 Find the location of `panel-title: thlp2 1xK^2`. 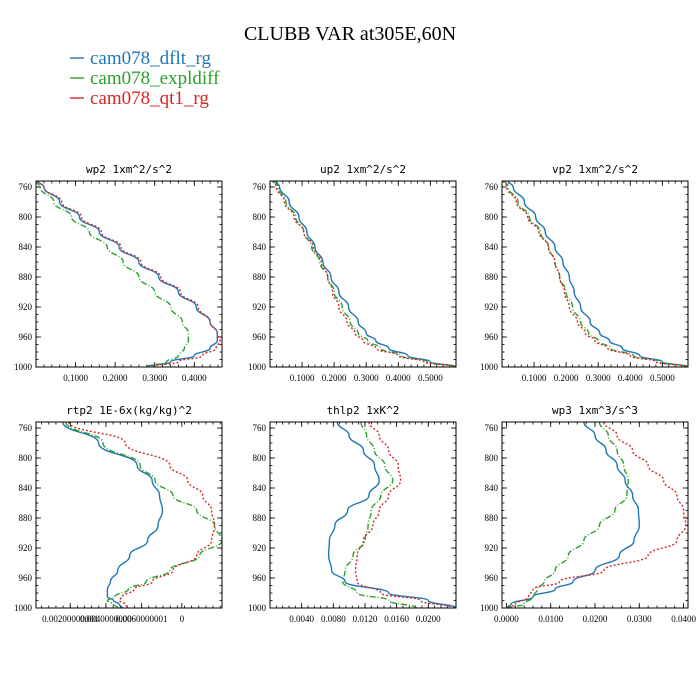

panel-title: thlp2 1xK^2 is located at coordinates (363, 410).